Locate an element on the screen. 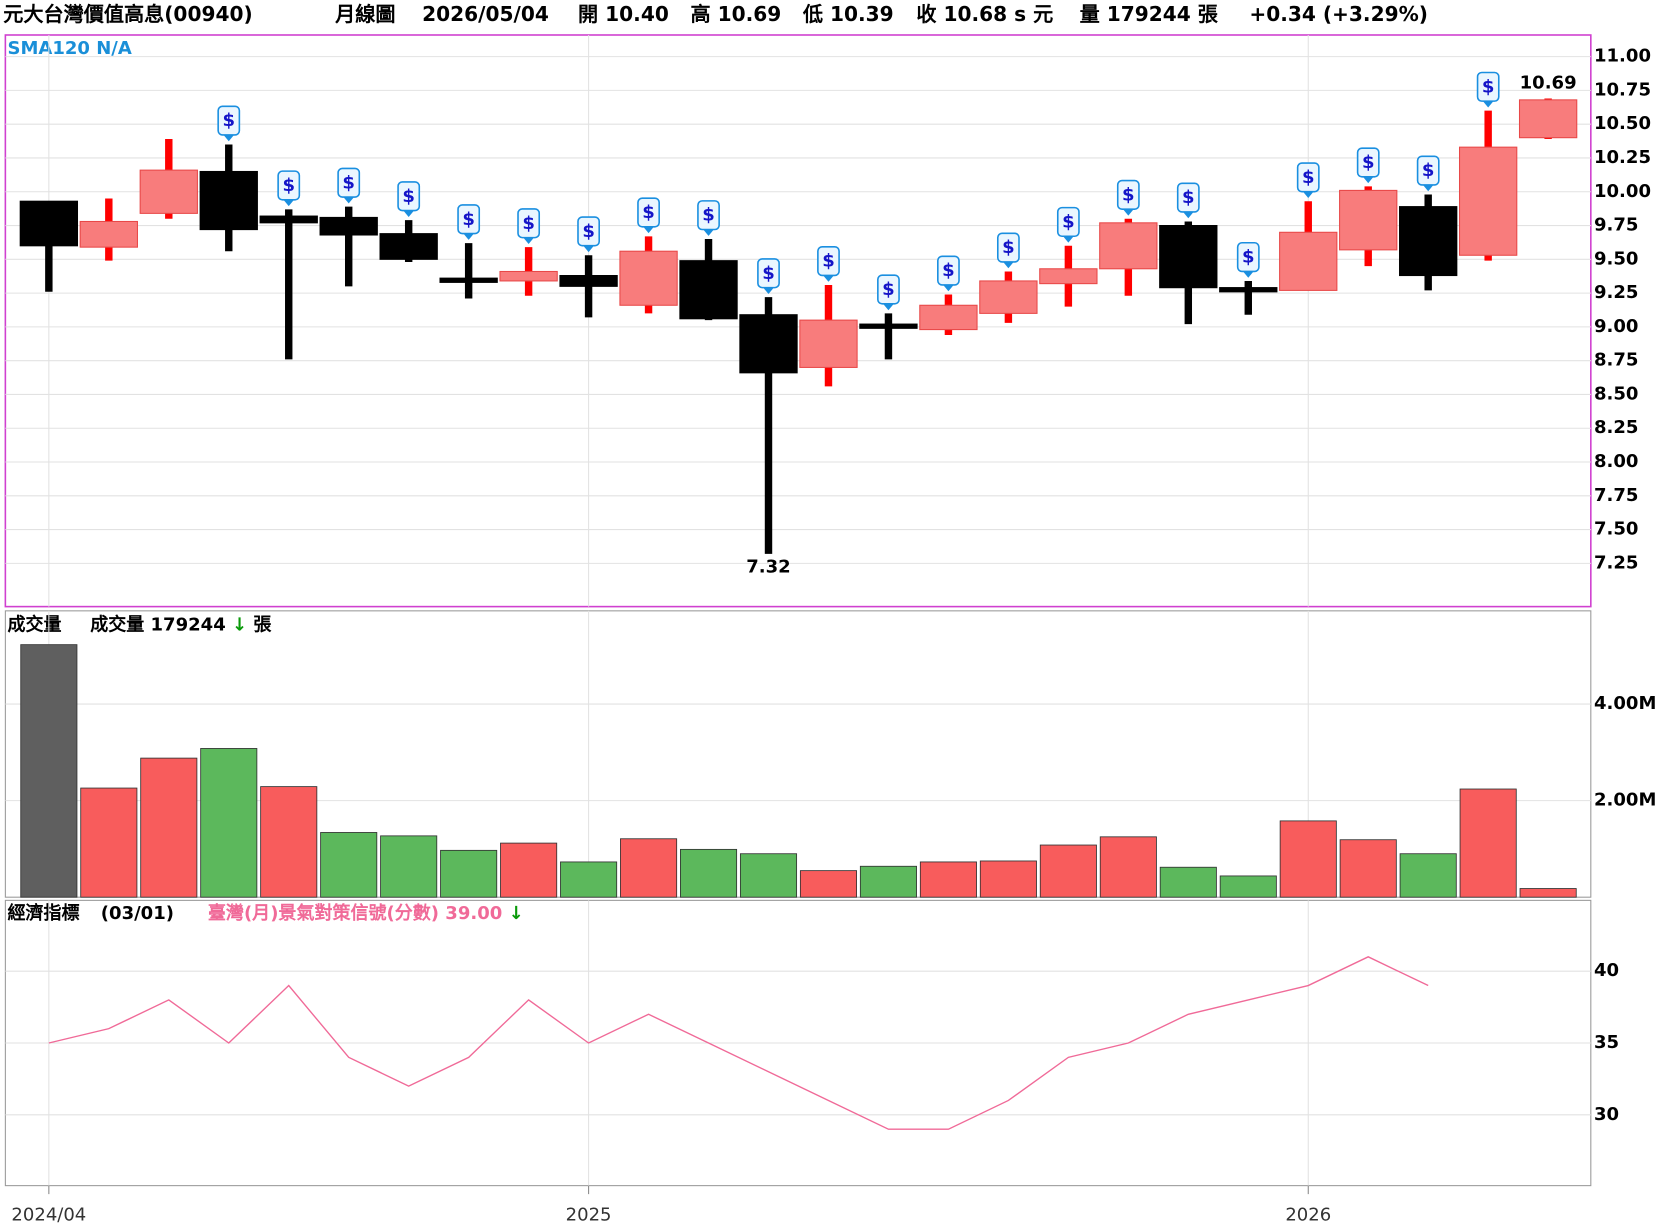  y-tick-label: 9.25 is located at coordinates (1616, 292).